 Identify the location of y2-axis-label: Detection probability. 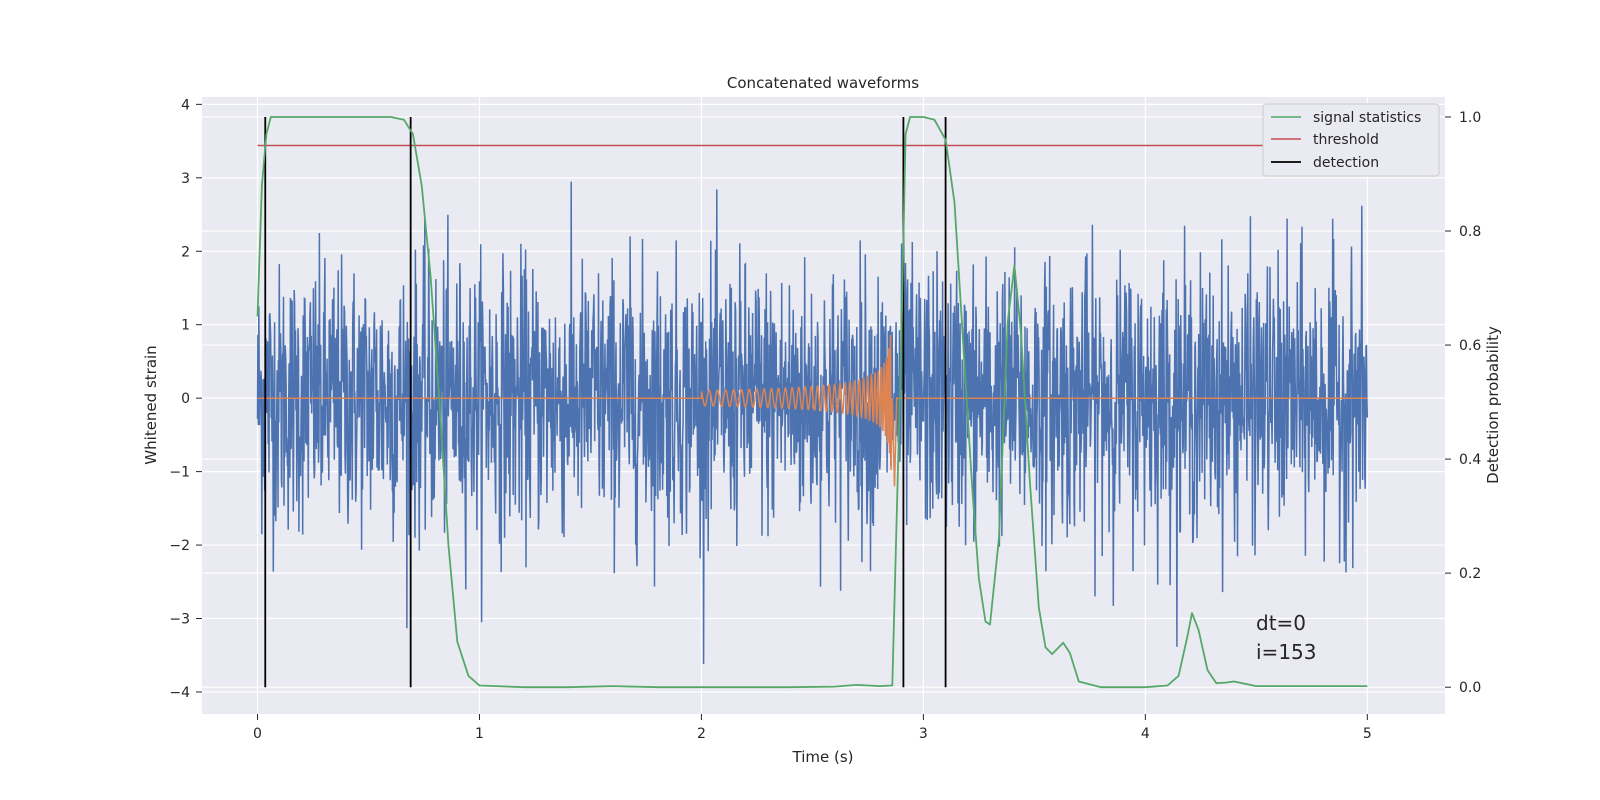
(1493, 405).